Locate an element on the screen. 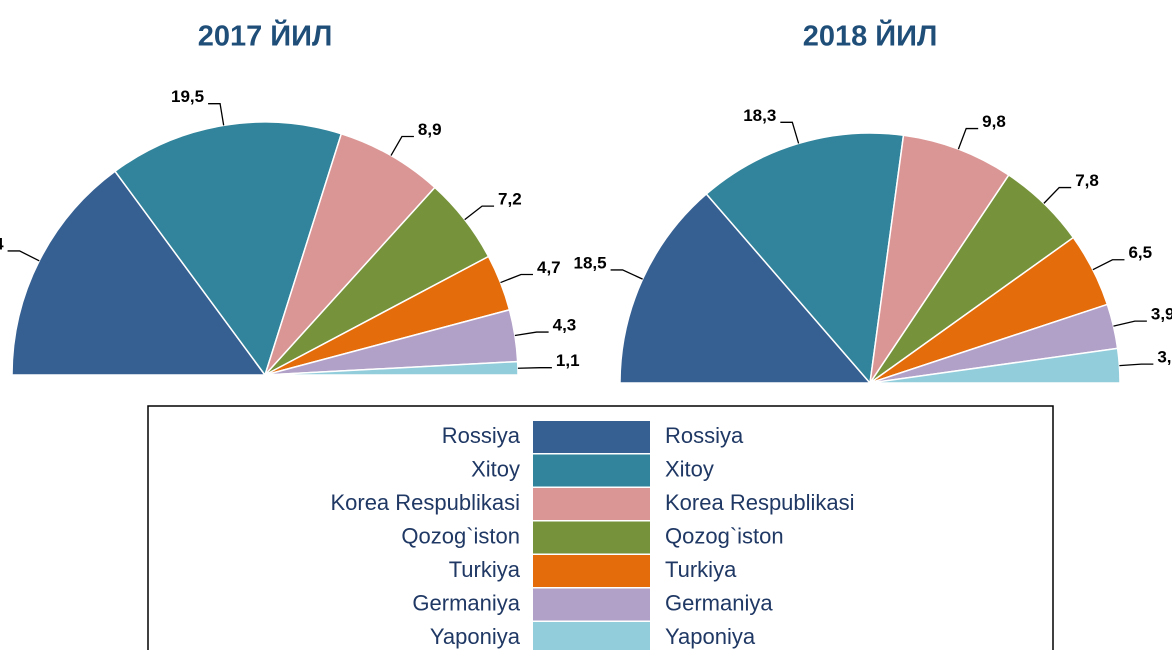  value-label: 8,9 is located at coordinates (430, 129).